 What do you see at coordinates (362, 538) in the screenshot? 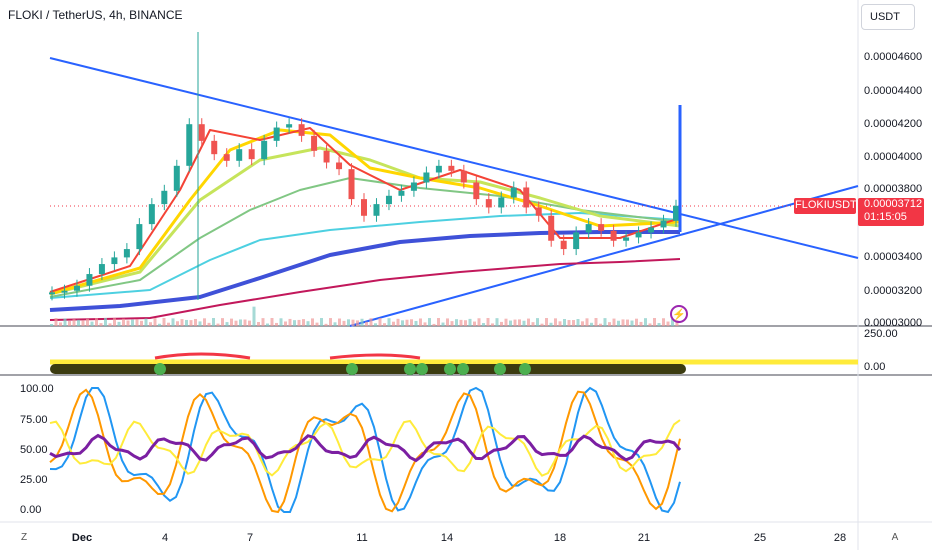
I see `time-axis-tick: 11` at bounding box center [362, 538].